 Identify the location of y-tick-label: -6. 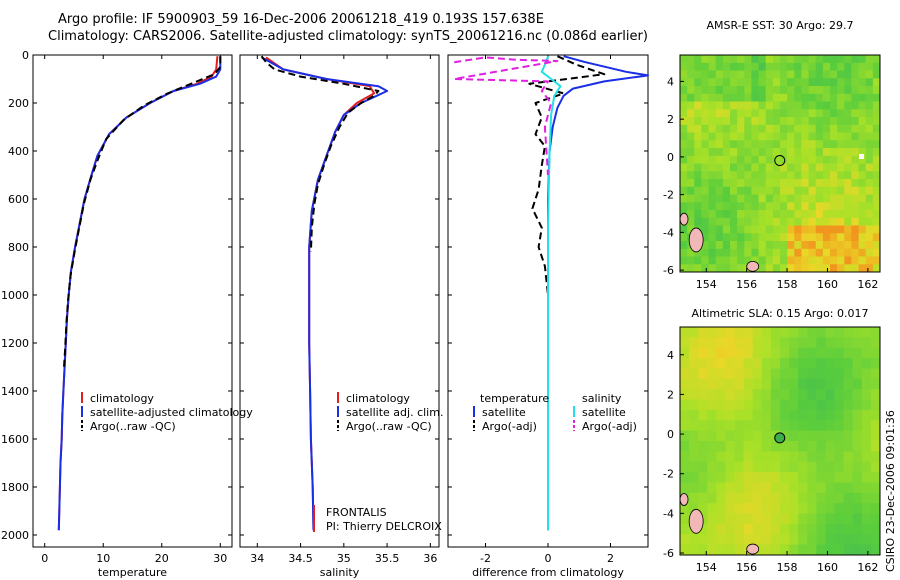
(668, 553).